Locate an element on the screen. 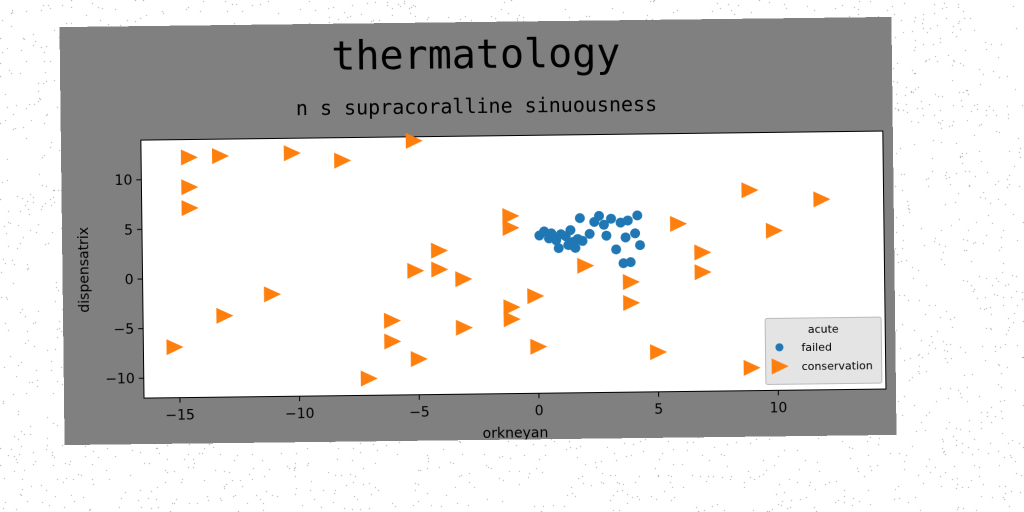  legend-label: conservation is located at coordinates (837, 366).